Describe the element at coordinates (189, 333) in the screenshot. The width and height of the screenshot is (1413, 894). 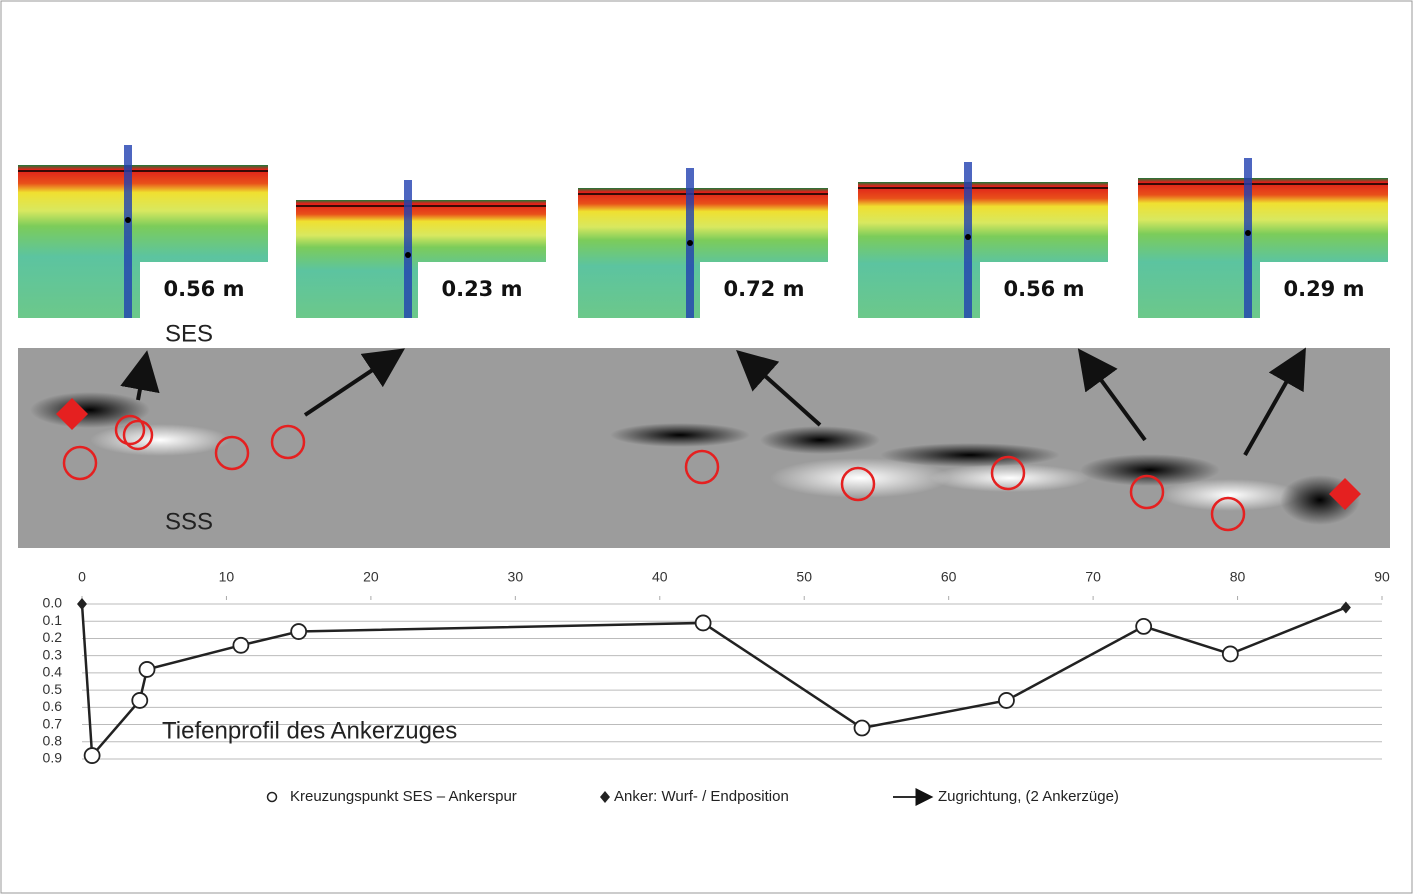
I see `ses-label: SES` at that location.